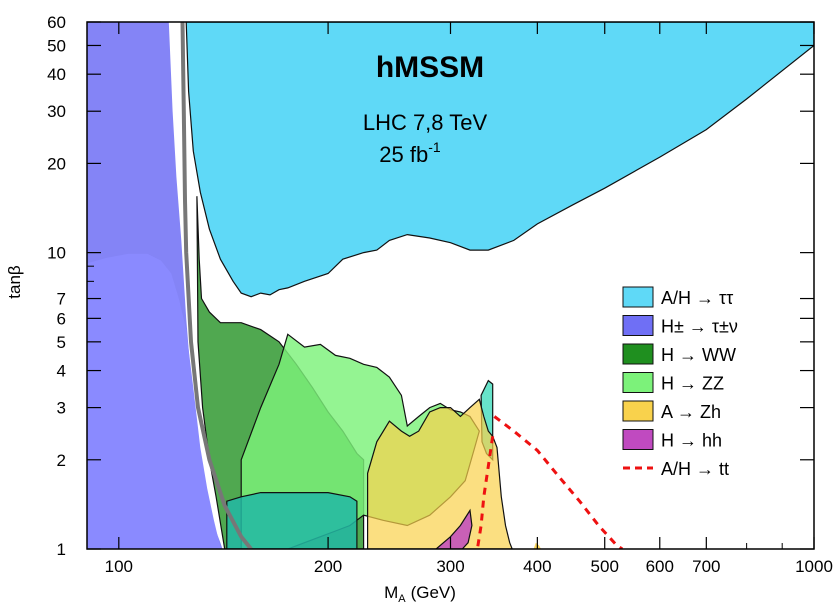  I want to click on series-h-hh, so click(454, 528).